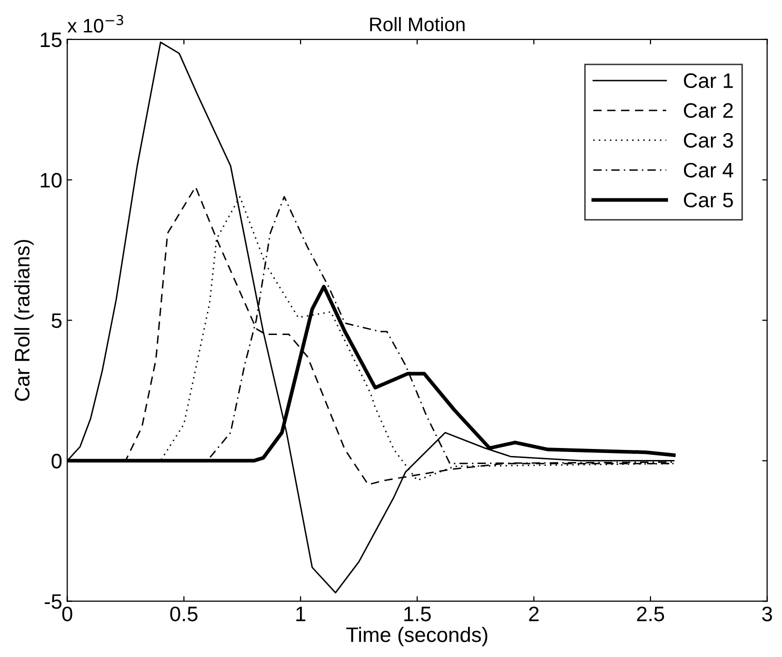 Image resolution: width=782 pixels, height=657 pixels. Describe the element at coordinates (709, 170) in the screenshot. I see `legend-label: Car 4` at that location.